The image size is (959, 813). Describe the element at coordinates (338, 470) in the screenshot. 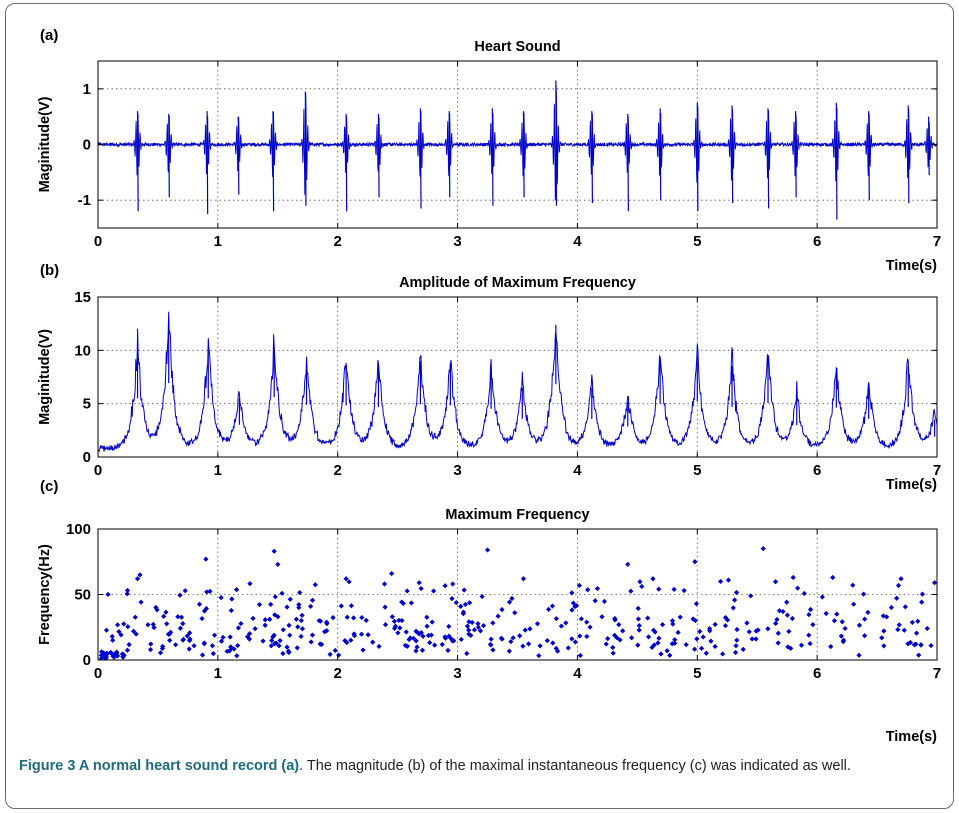

I see `x-tick-label: 2` at that location.